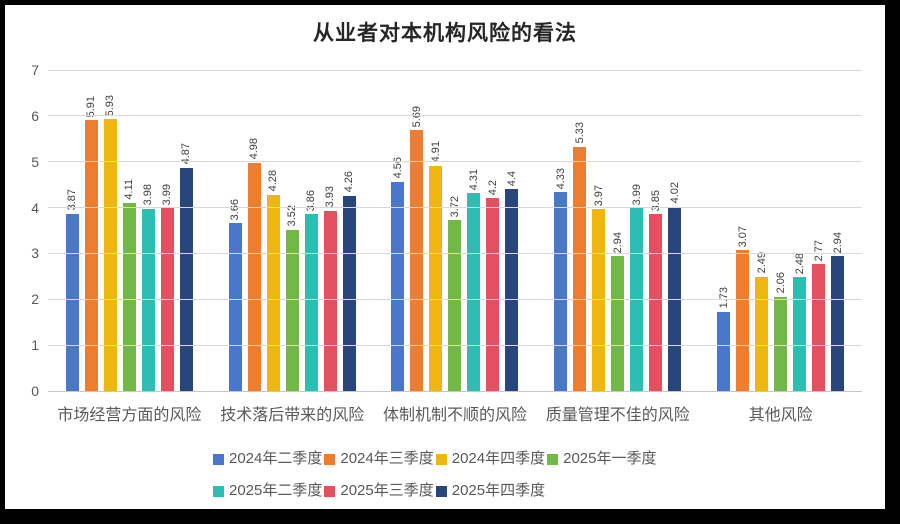  I want to click on bar-value-label: 5.93, so click(110, 105).